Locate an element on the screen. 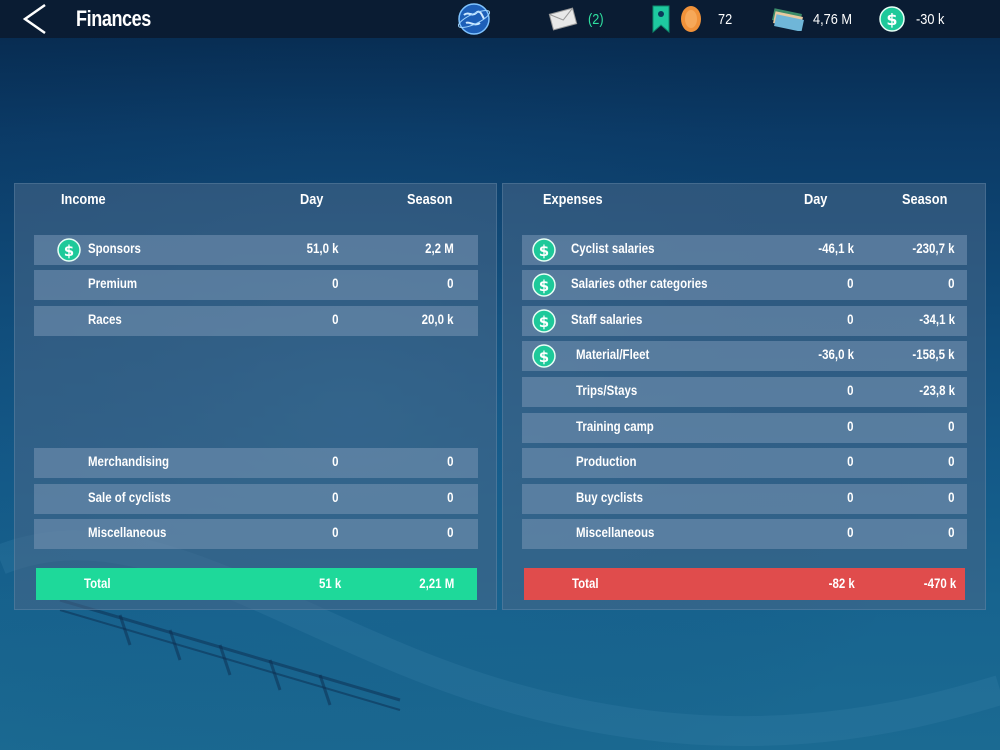  expenses-row-cyclist-salaries: $ Cyclist salaries -46,1 k -230,7 k is located at coordinates (744, 250).